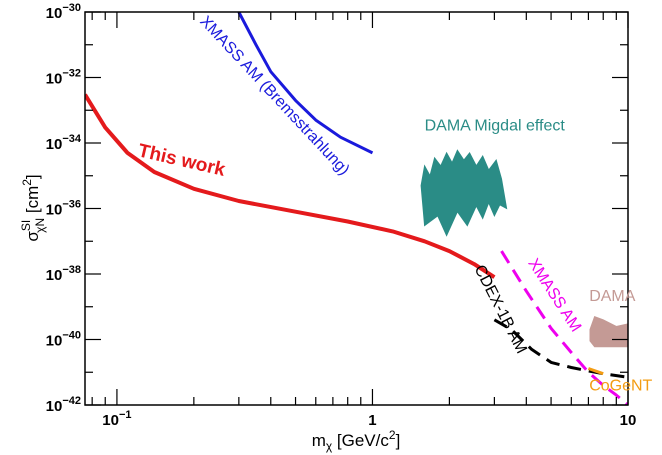 The image size is (662, 455). Describe the element at coordinates (620, 385) in the screenshot. I see `cogent-label: CoGeNT` at that location.